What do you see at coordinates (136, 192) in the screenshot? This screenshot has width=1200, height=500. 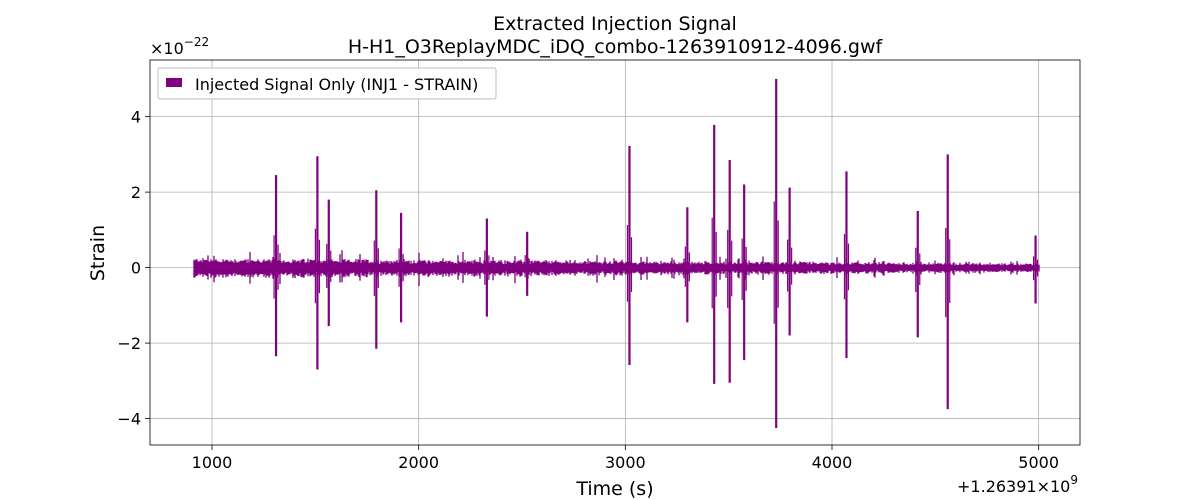 I see `y-tick-label: 2` at bounding box center [136, 192].